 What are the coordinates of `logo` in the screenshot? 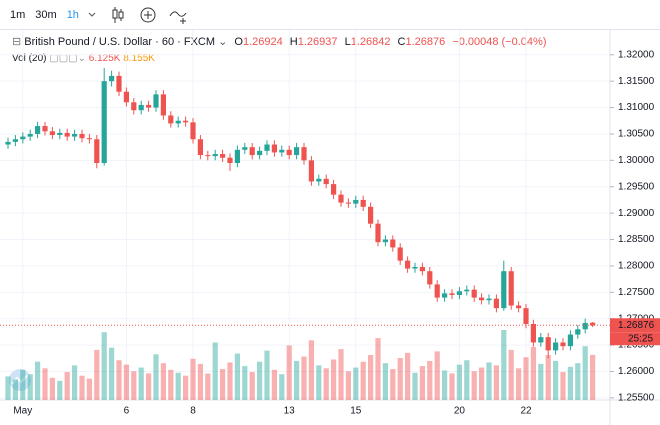 It's located at (20, 380).